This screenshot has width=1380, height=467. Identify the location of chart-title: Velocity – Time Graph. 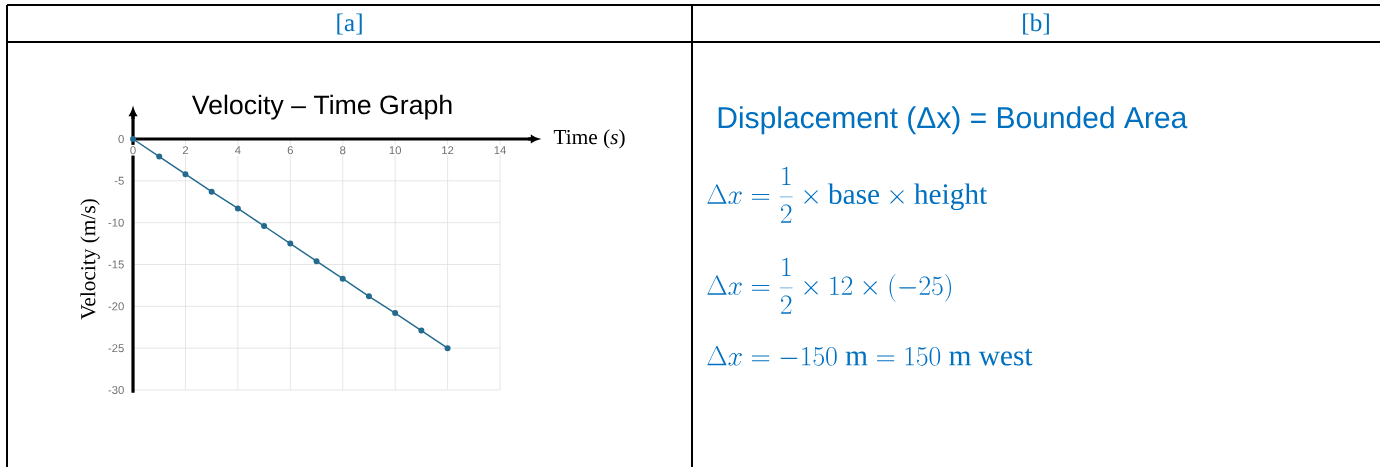
(321, 107).